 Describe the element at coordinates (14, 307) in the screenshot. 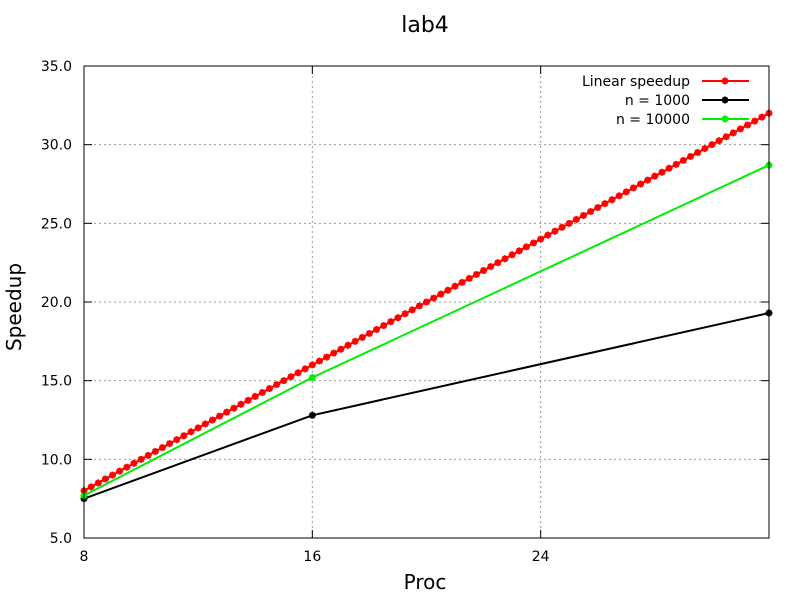

I see `y-axis-label: Speedup` at that location.